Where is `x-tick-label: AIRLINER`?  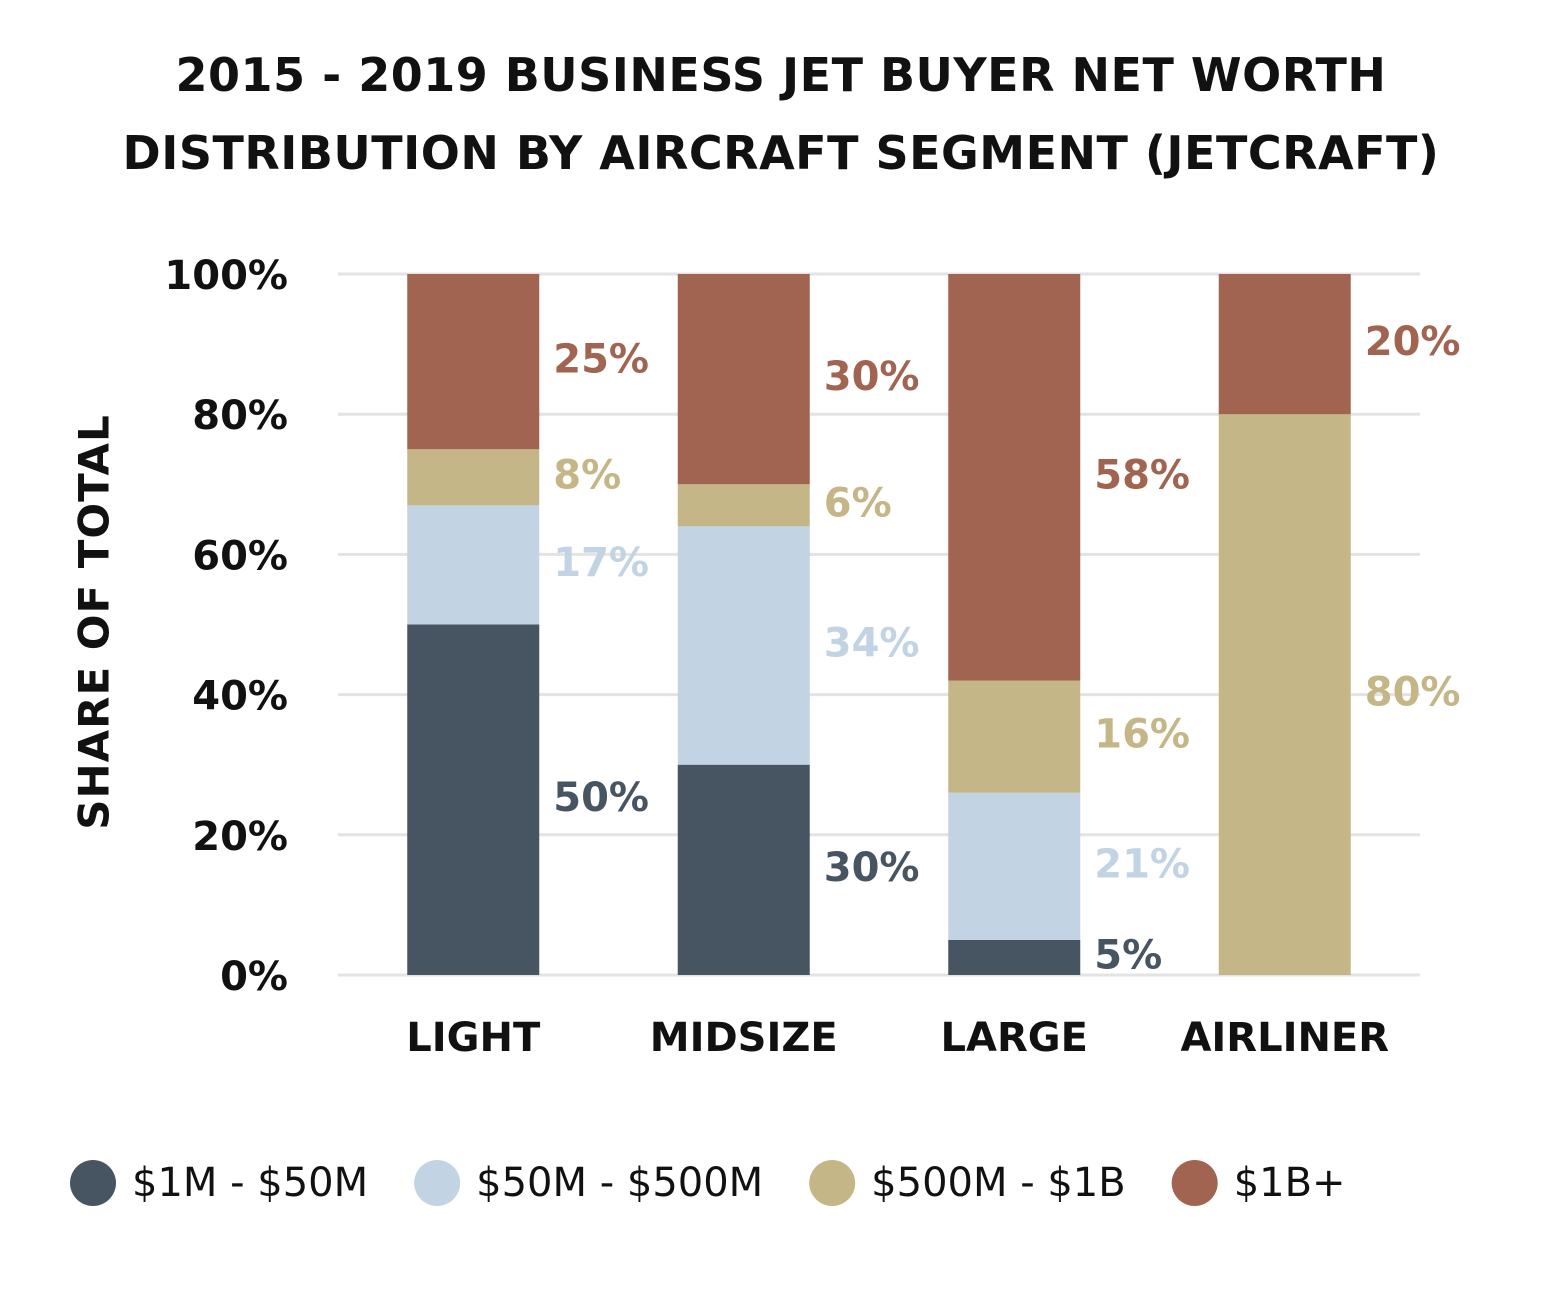 x-tick-label: AIRLINER is located at coordinates (1284, 1038).